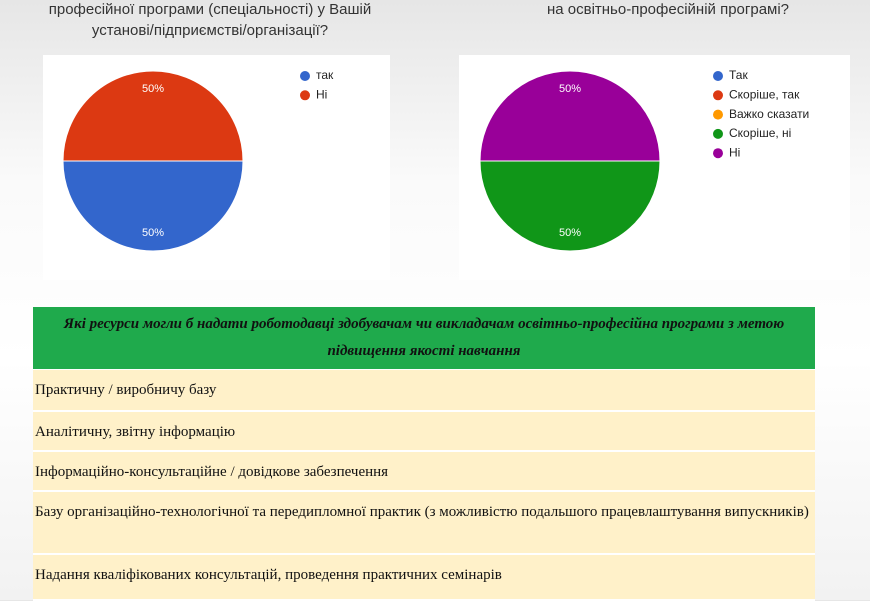  Describe the element at coordinates (210, 30) in the screenshot. I see `chart-title: установі/підприємстві/організації?` at that location.